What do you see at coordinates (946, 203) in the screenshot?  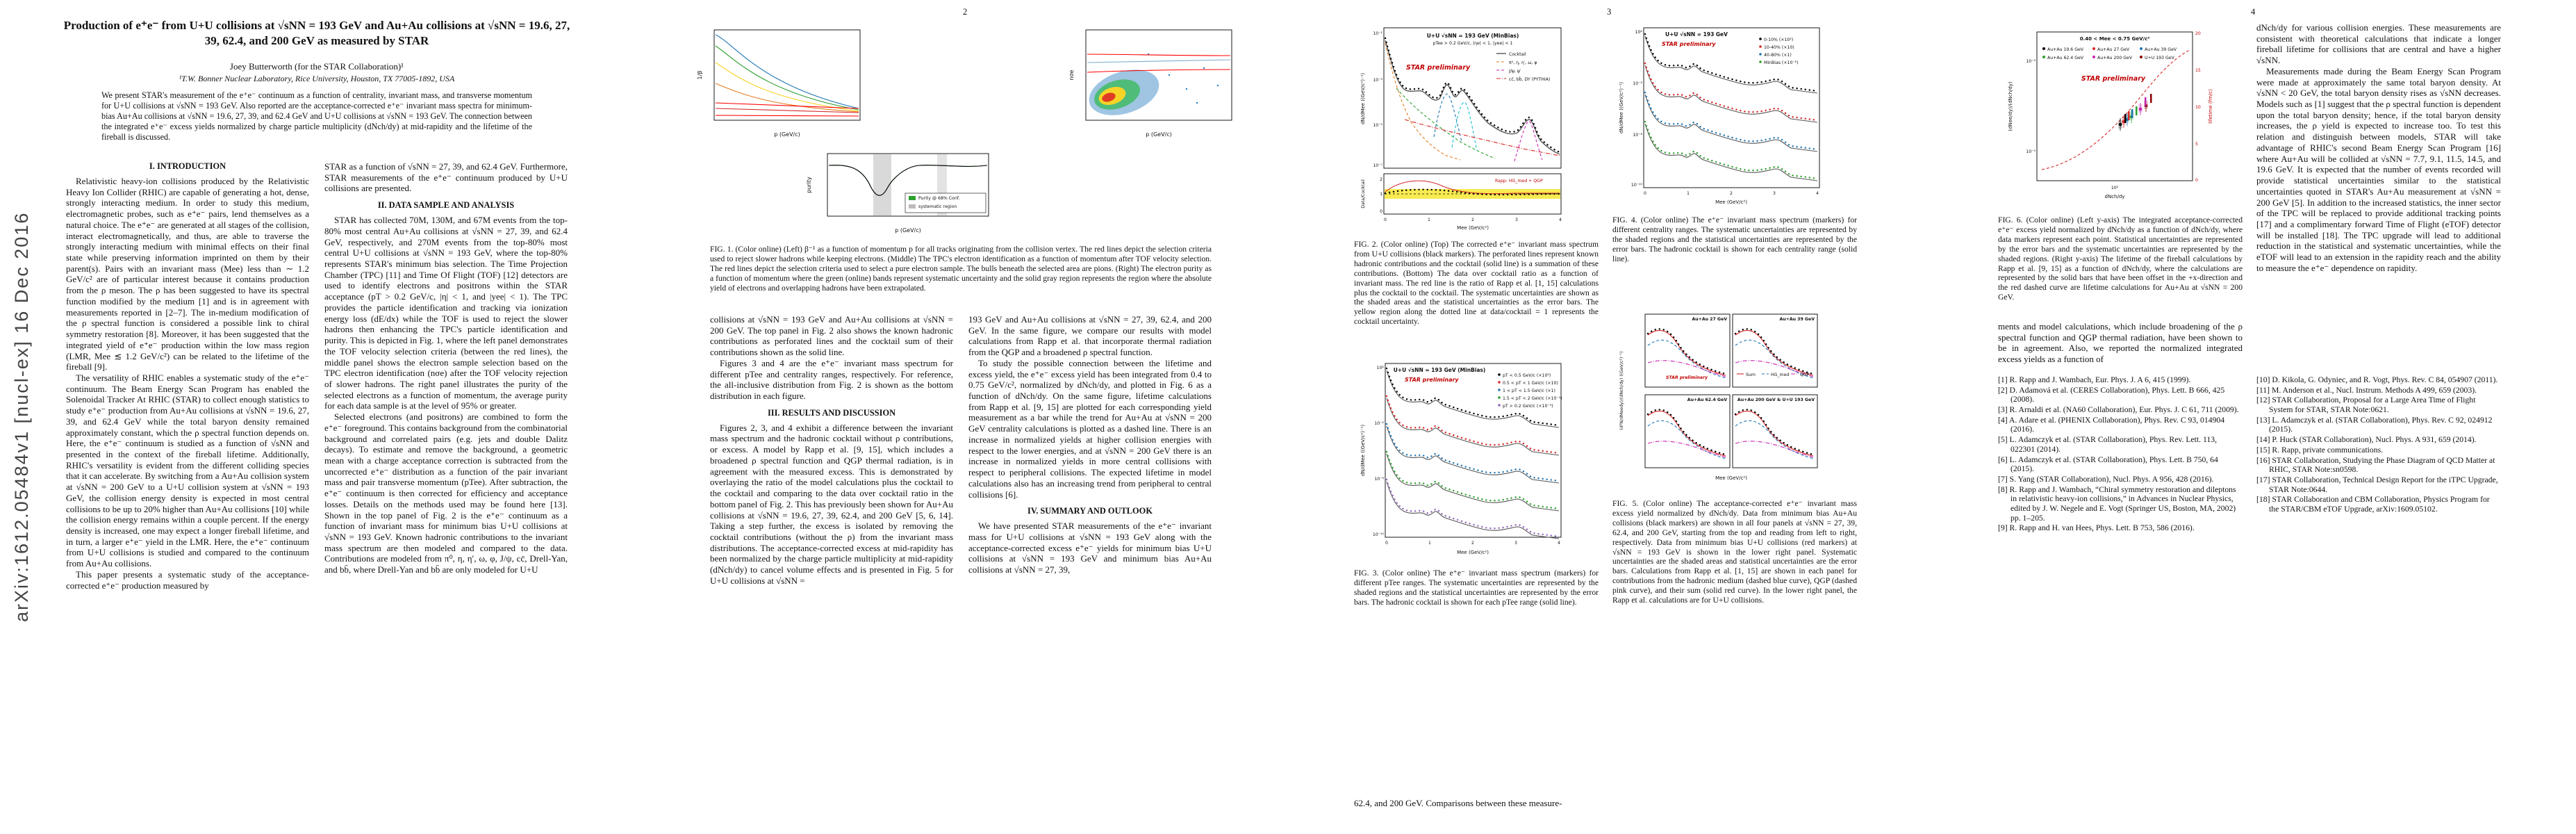 I see `fig1-purity-legend-box` at bounding box center [946, 203].